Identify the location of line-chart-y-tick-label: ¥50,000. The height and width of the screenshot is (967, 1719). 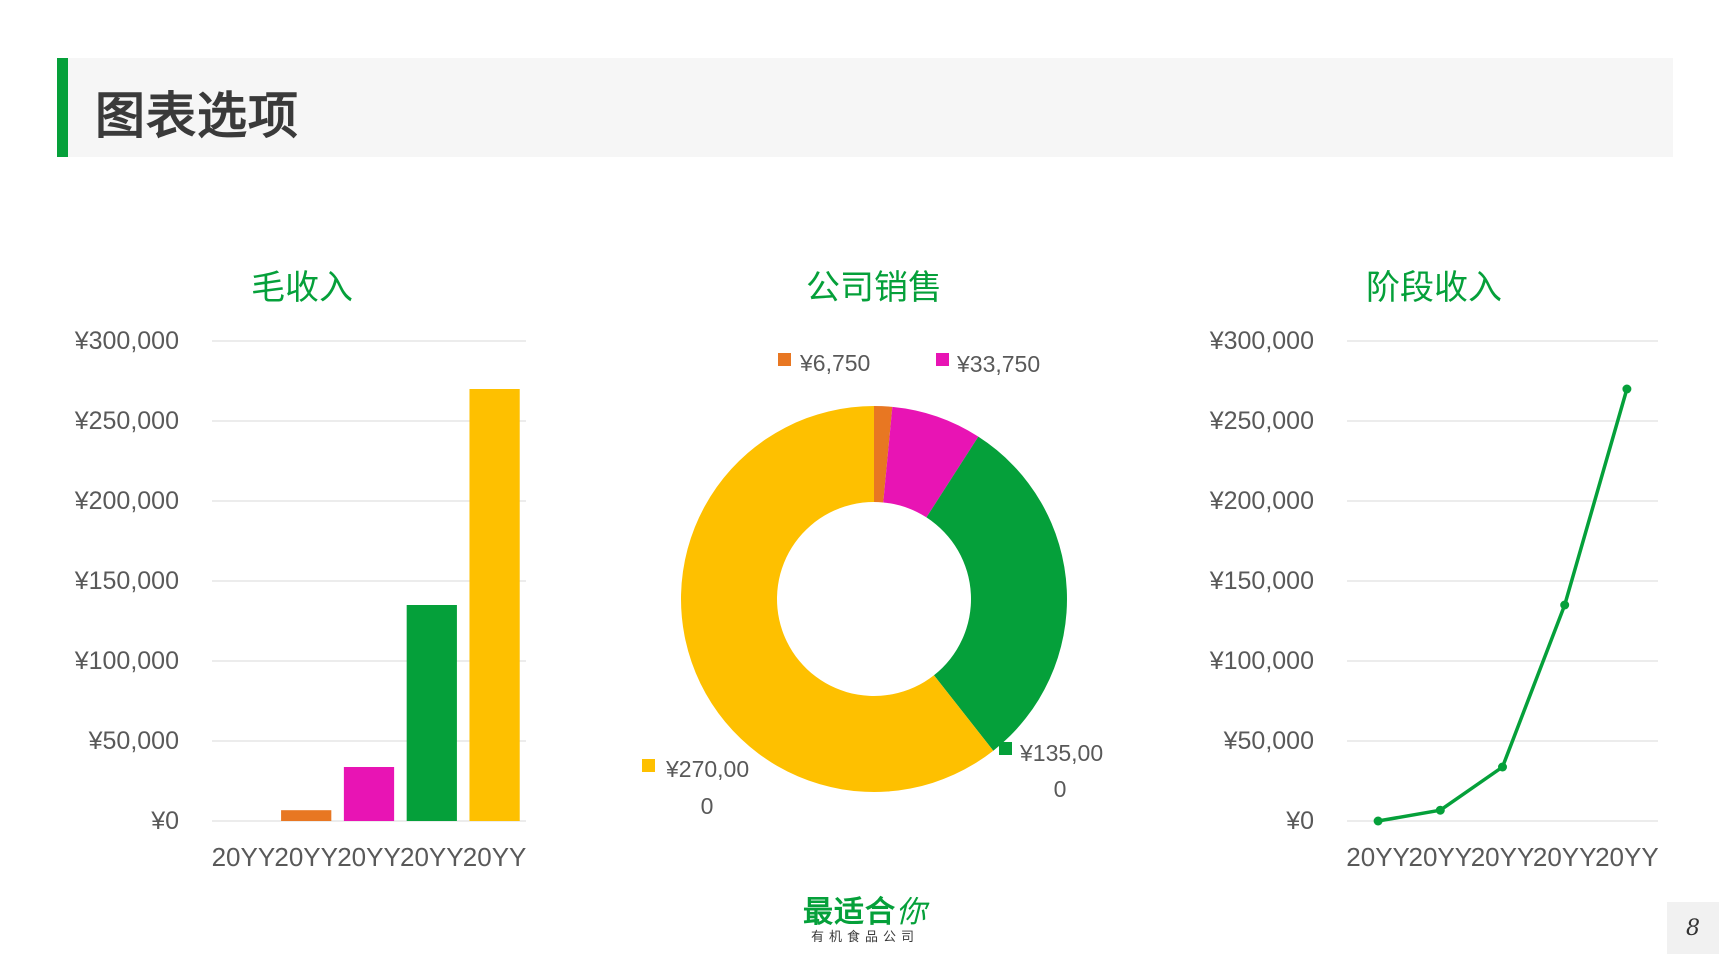
(1268, 741).